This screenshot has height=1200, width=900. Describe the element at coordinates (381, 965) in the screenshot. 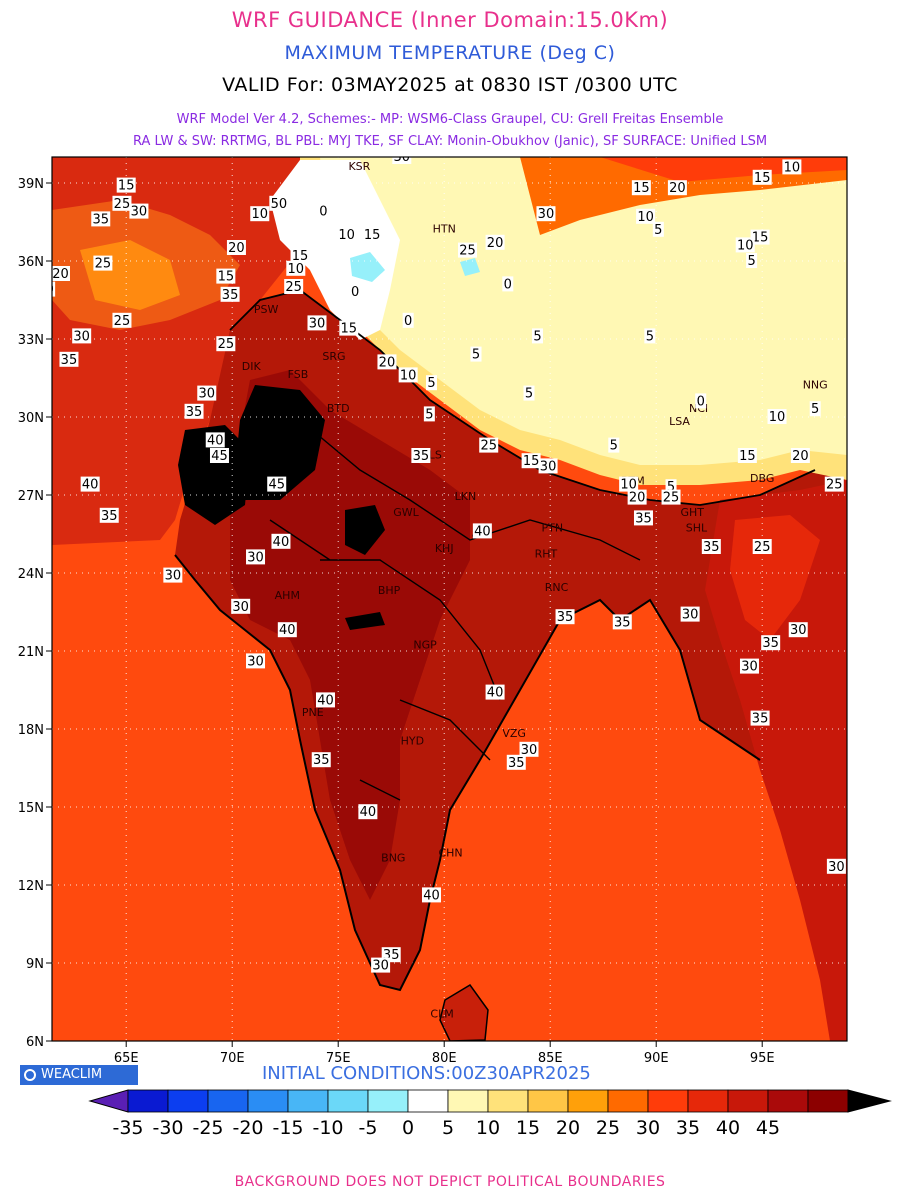

I see `contour-label-96: 30` at that location.